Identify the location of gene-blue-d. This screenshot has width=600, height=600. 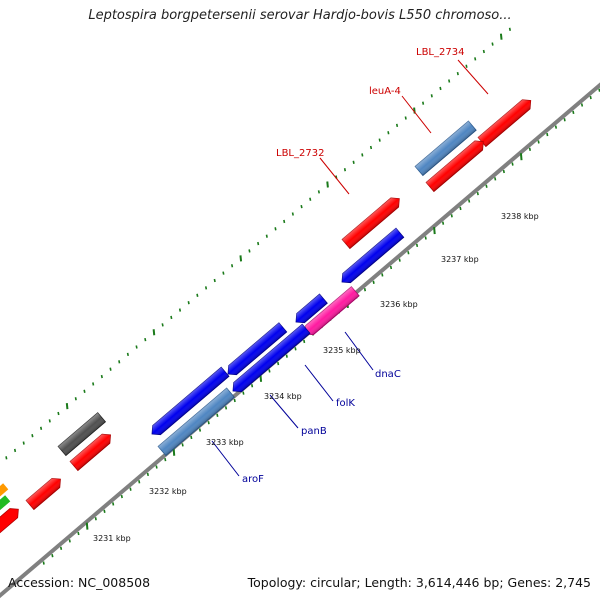
(189, 402).